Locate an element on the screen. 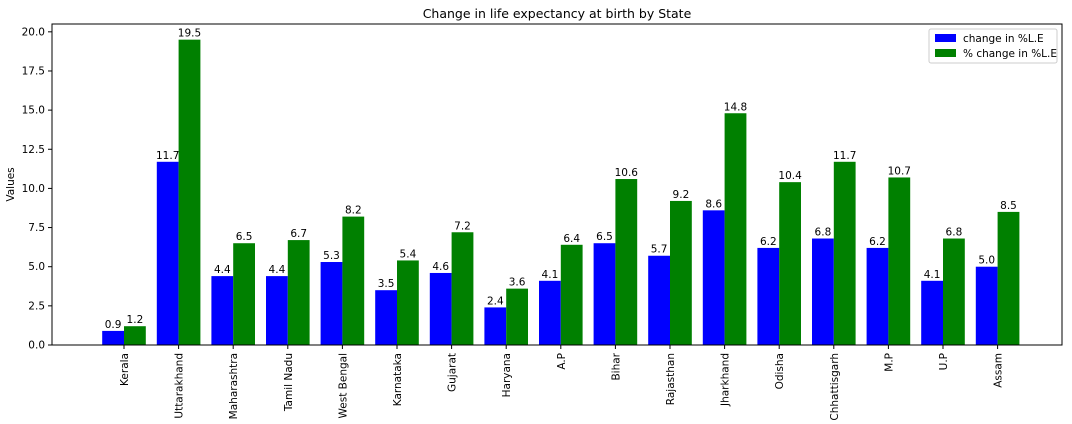 The image size is (1072, 424). x-tick-label: West Bengal is located at coordinates (343, 386).